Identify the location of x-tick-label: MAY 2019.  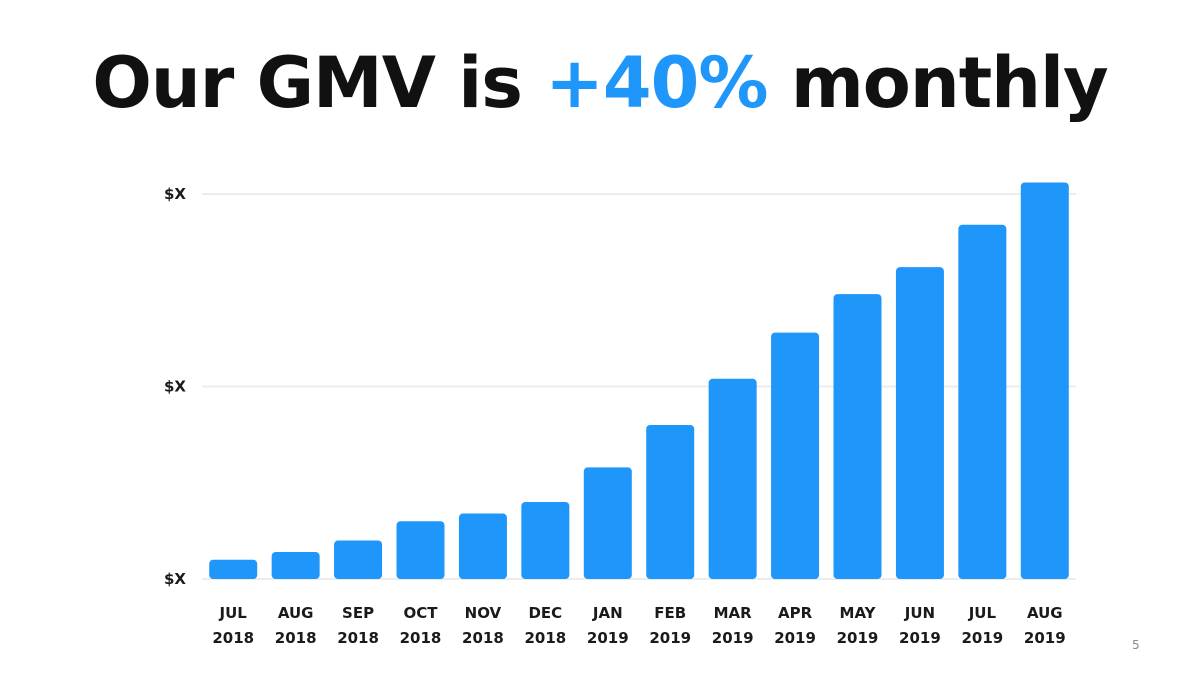
(858, 625).